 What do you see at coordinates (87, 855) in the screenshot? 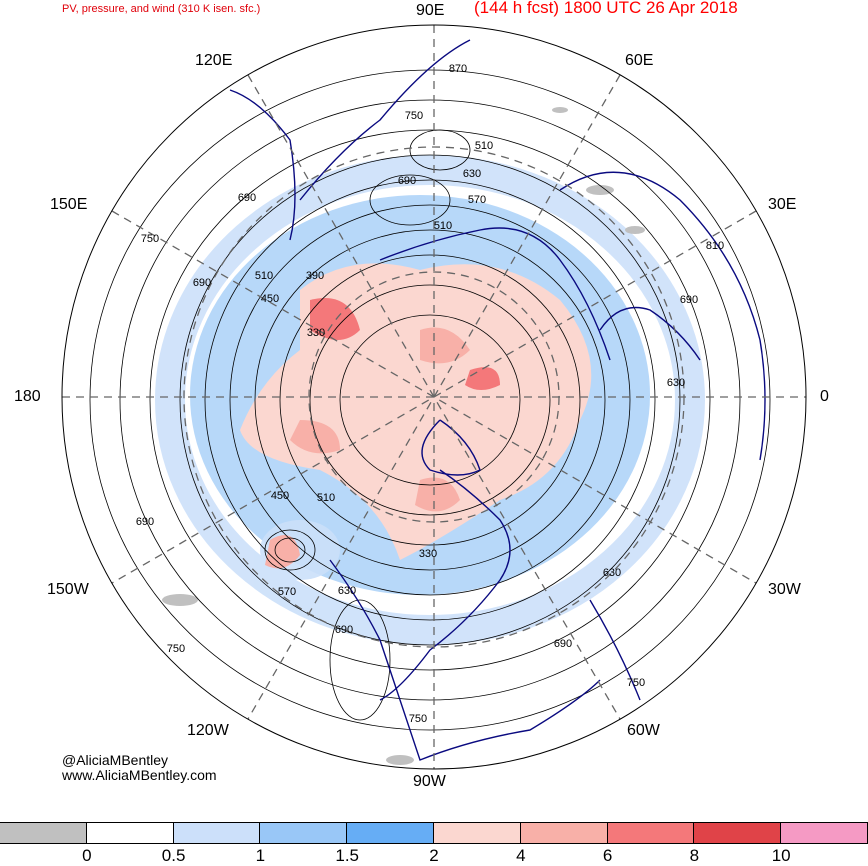
I see `colorbar-tick-label: 0` at bounding box center [87, 855].